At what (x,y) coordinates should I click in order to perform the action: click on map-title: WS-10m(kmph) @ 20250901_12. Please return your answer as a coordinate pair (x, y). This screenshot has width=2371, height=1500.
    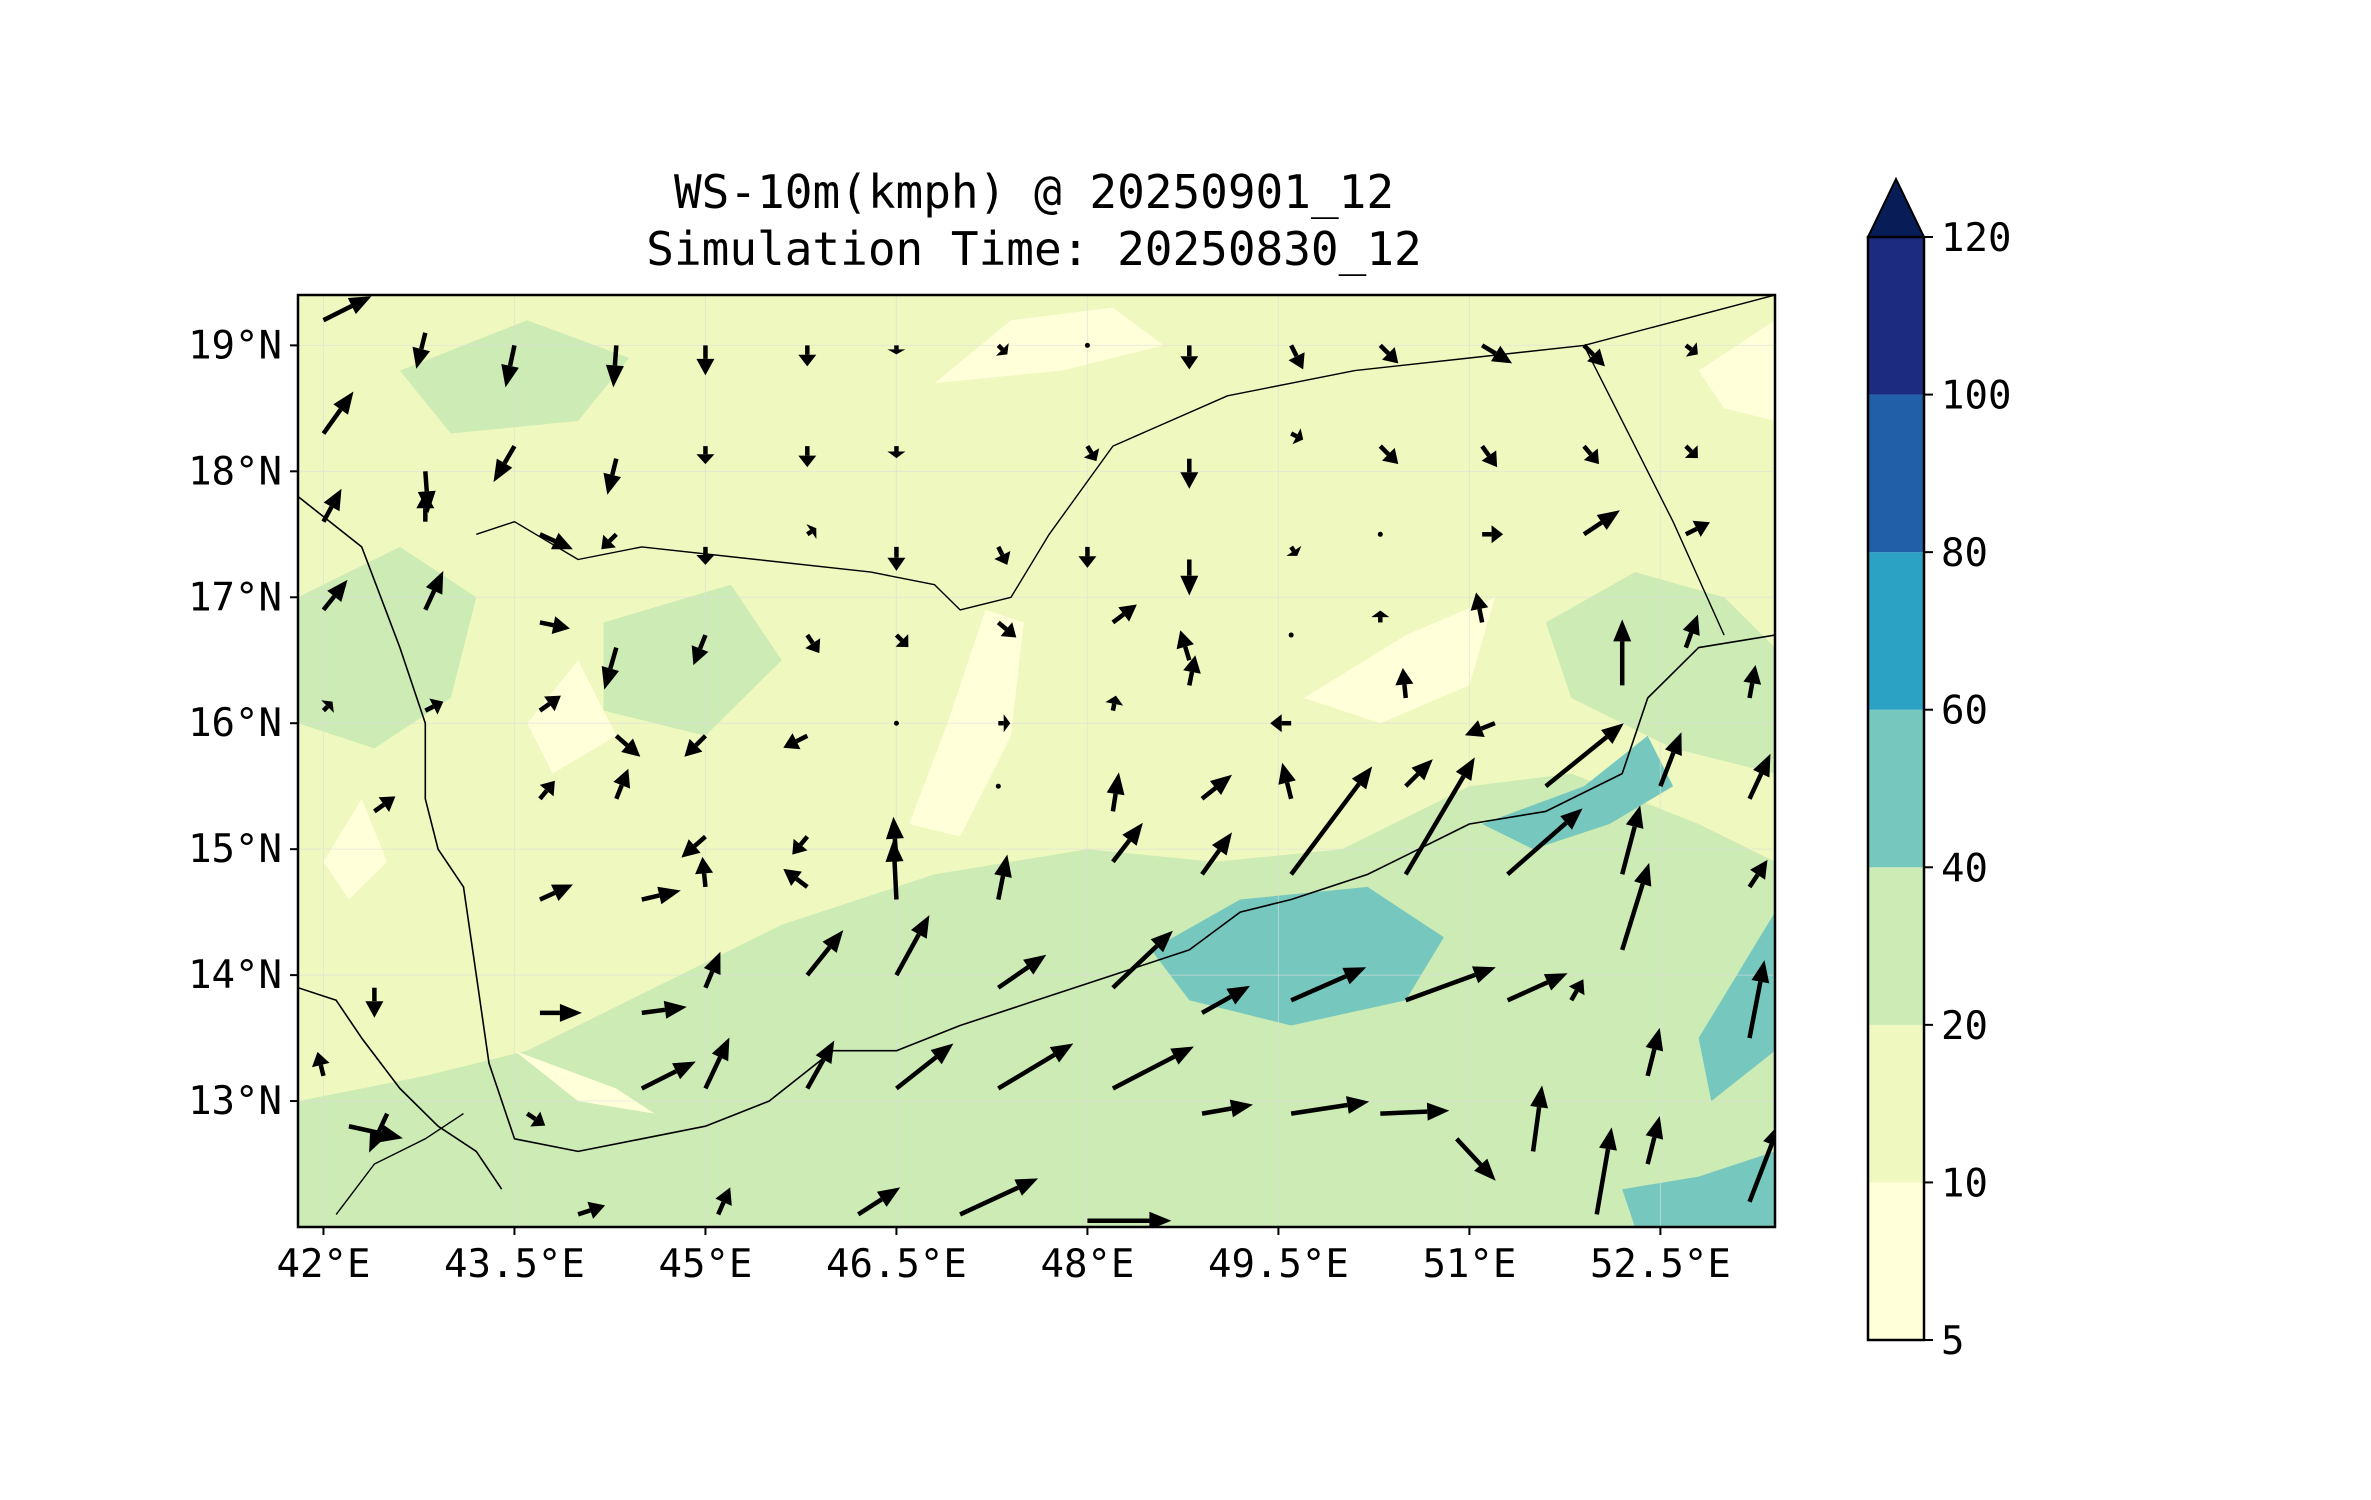
    Looking at the image, I should click on (1034, 192).